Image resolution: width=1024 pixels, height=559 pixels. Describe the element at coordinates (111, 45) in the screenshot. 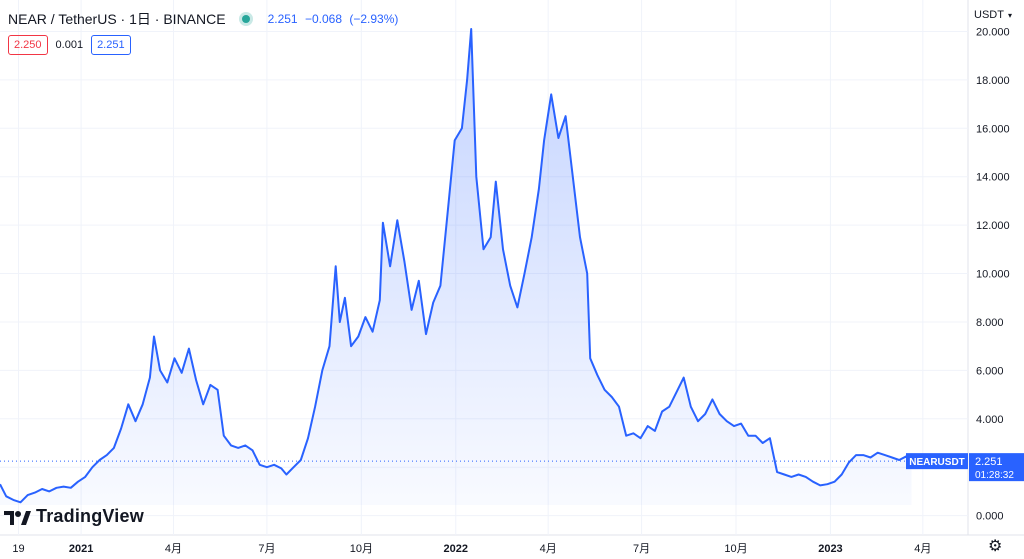

I see `buy-button: 2.251` at that location.